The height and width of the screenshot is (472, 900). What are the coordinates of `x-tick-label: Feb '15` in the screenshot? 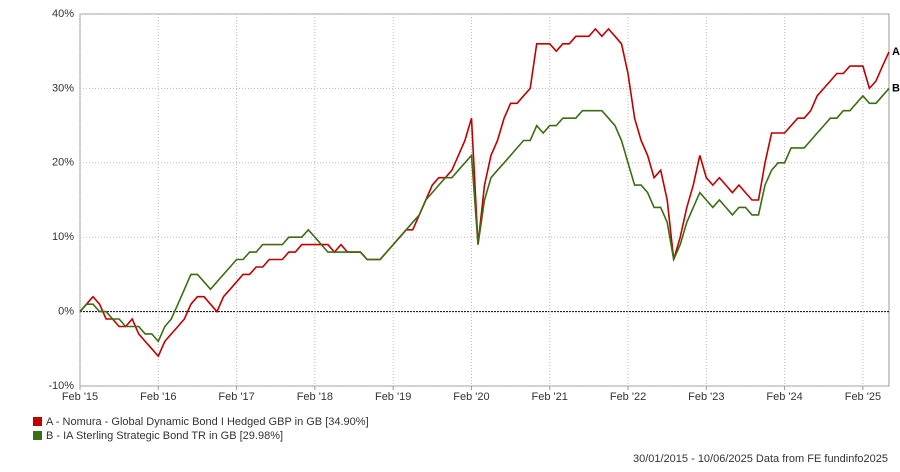 It's located at (80, 397).